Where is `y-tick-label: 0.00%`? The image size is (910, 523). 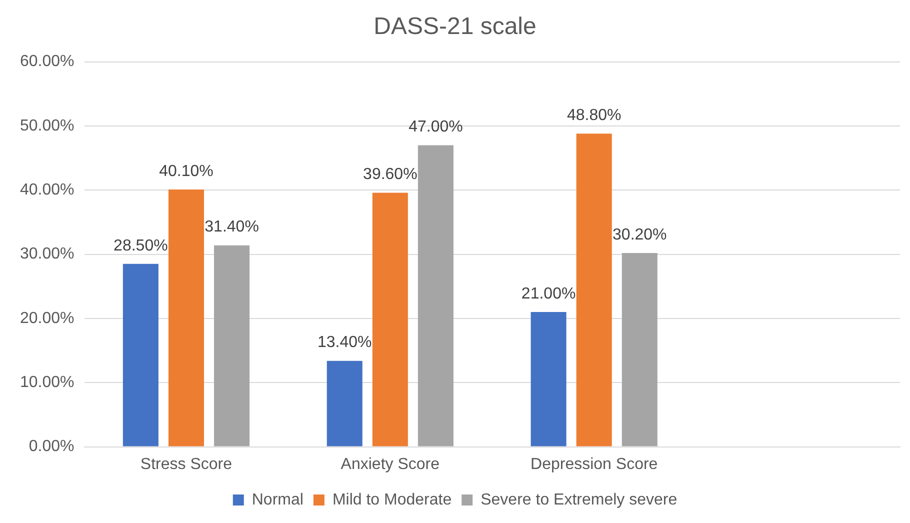 y-tick-label: 0.00% is located at coordinates (51, 447).